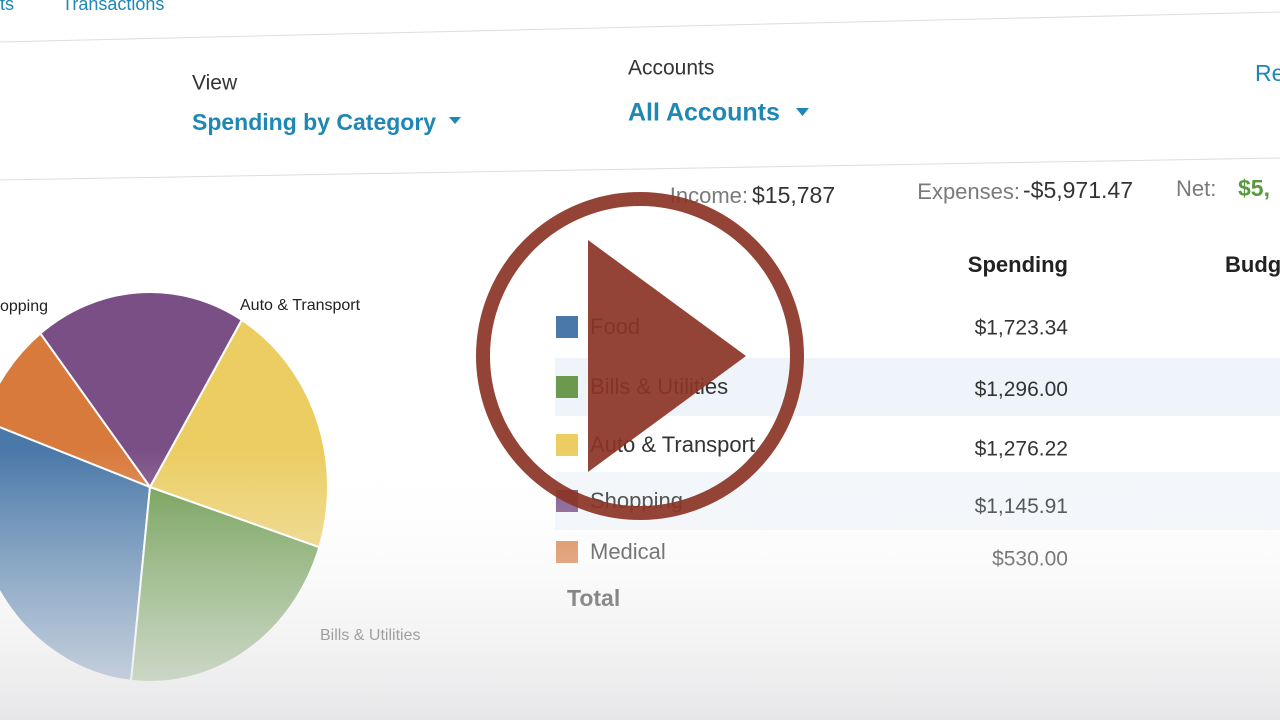  I want to click on view-select: Spending by Category, so click(314, 122).